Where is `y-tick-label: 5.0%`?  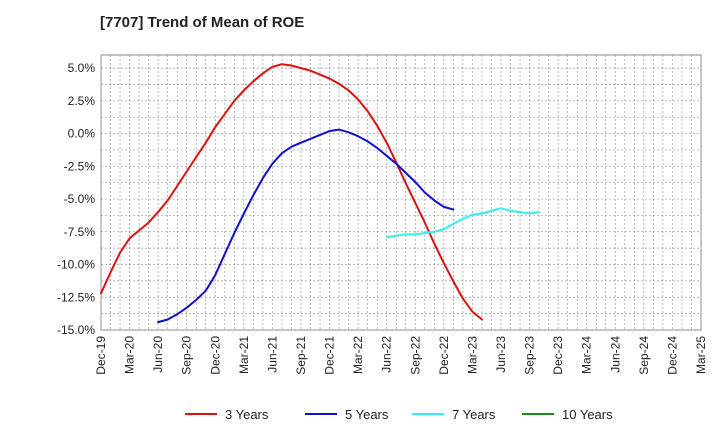
y-tick-label: 5.0% is located at coordinates (82, 68).